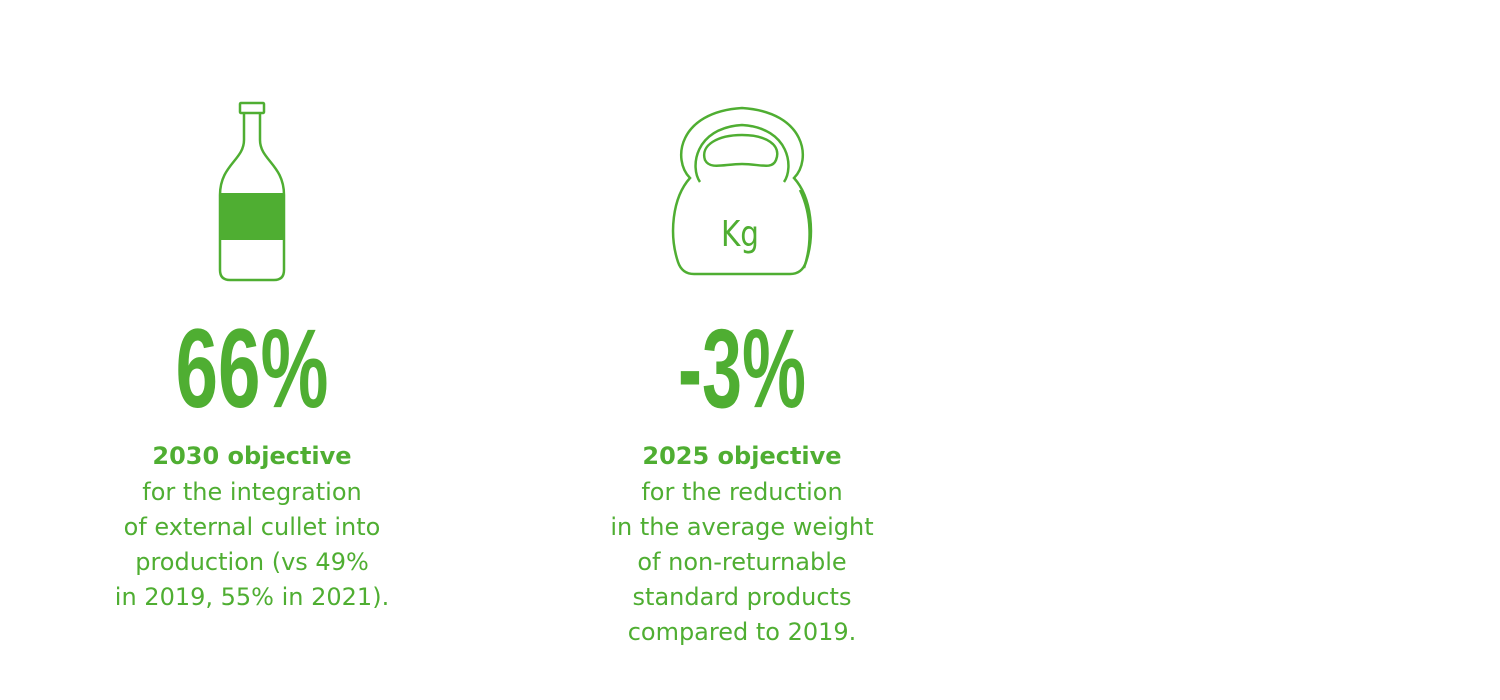 Image resolution: width=1500 pixels, height=700 pixels. I want to click on stat-description: of non-returnable, so click(741, 562).